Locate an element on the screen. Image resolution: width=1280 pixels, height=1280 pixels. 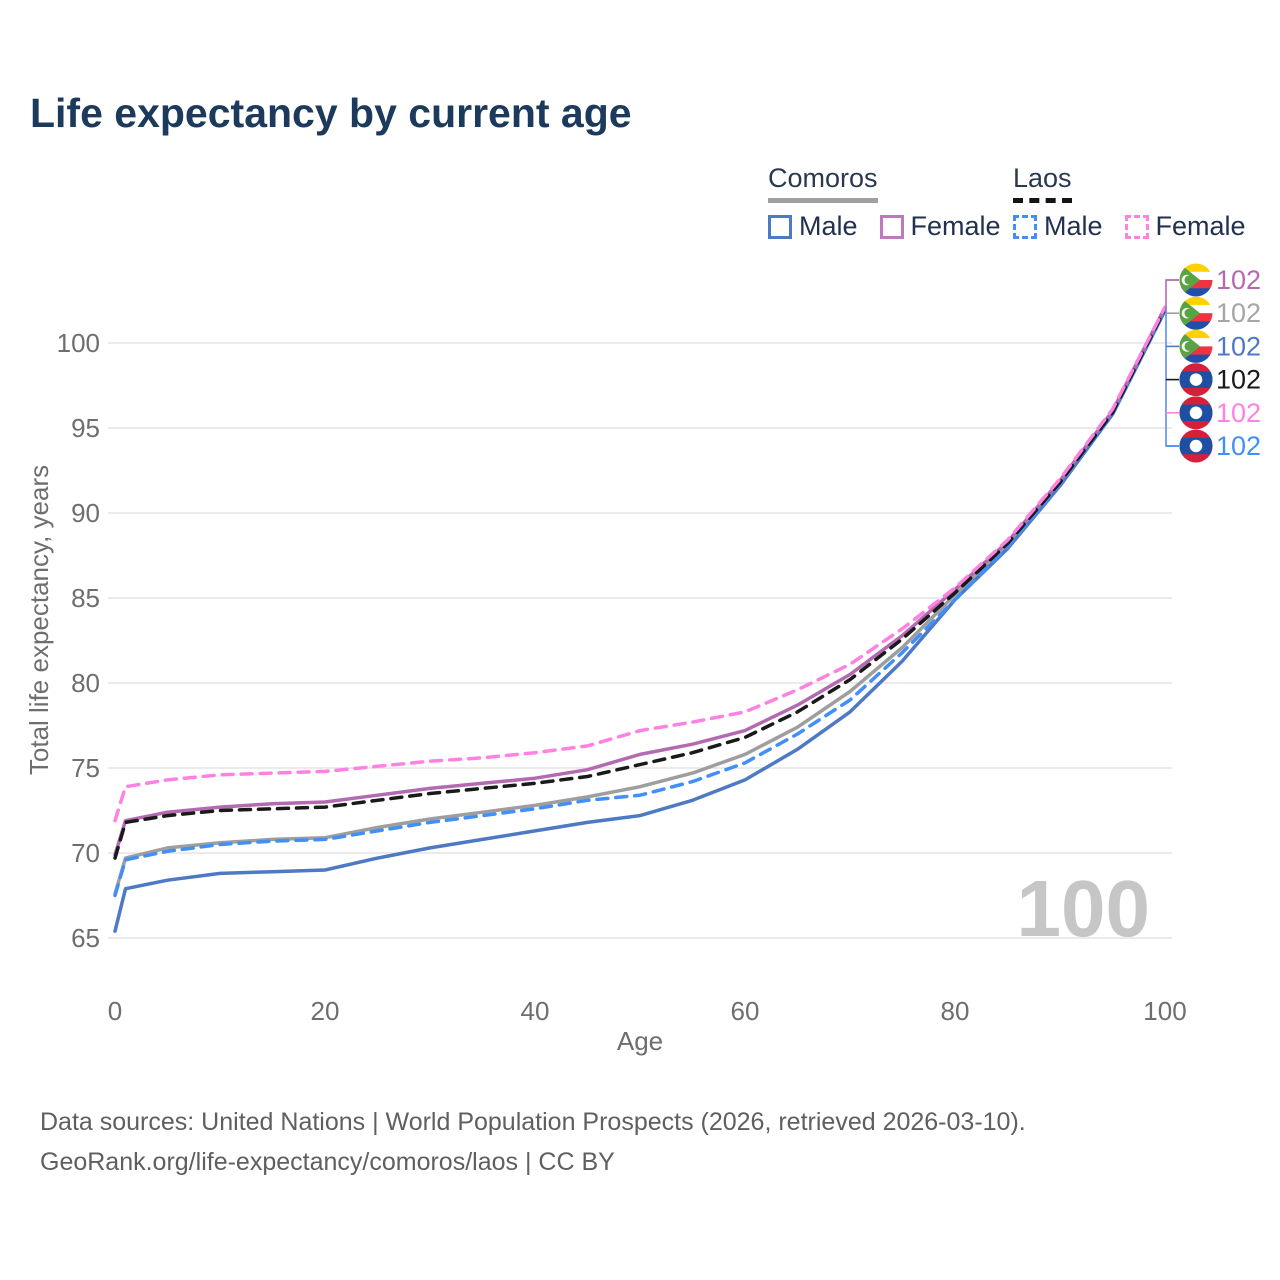
legend-group-comoros: Comoros Male Female is located at coordinates (884, 202).